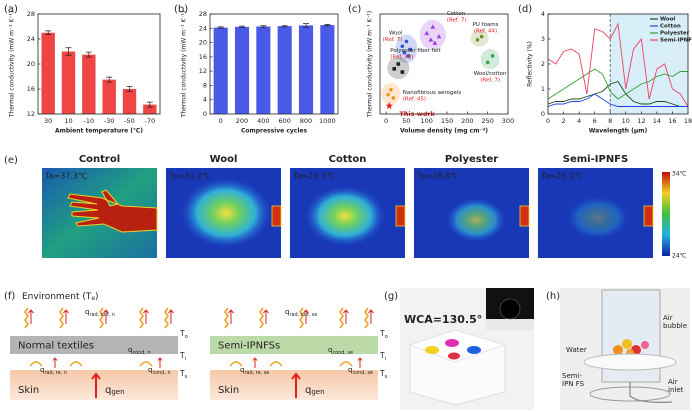 This screenshot has width=692, height=412. I want to click on x-axis-label: Ambient temperature (℃), so click(99, 131).